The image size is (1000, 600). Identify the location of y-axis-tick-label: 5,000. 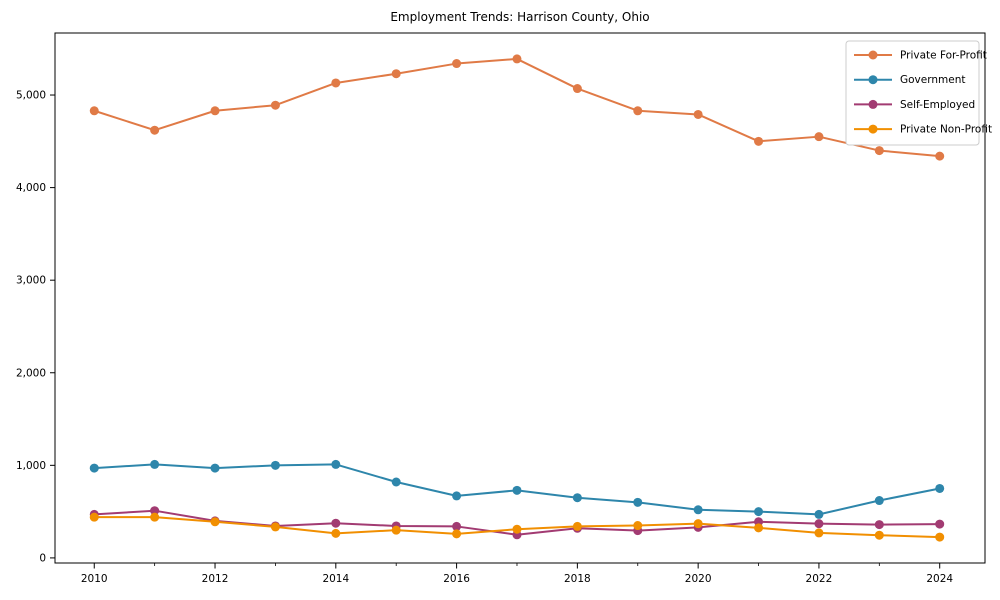
(31, 96).